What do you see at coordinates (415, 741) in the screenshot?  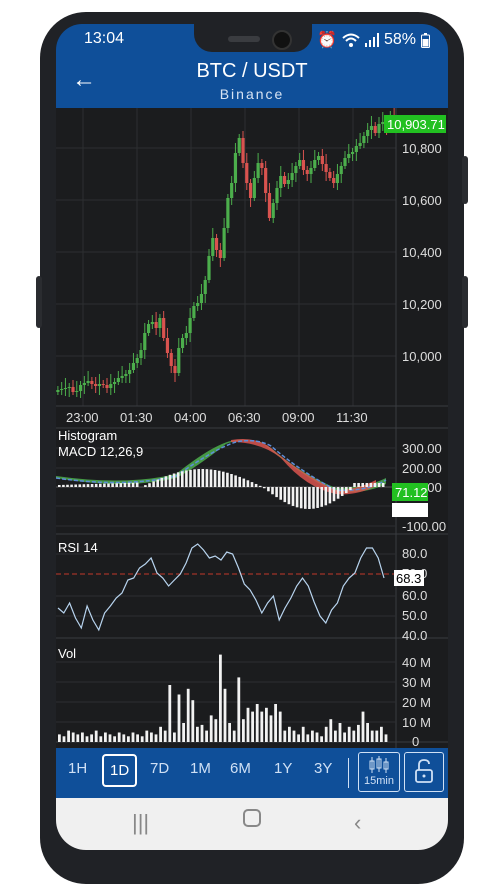 I see `volume-tick: 0` at bounding box center [415, 741].